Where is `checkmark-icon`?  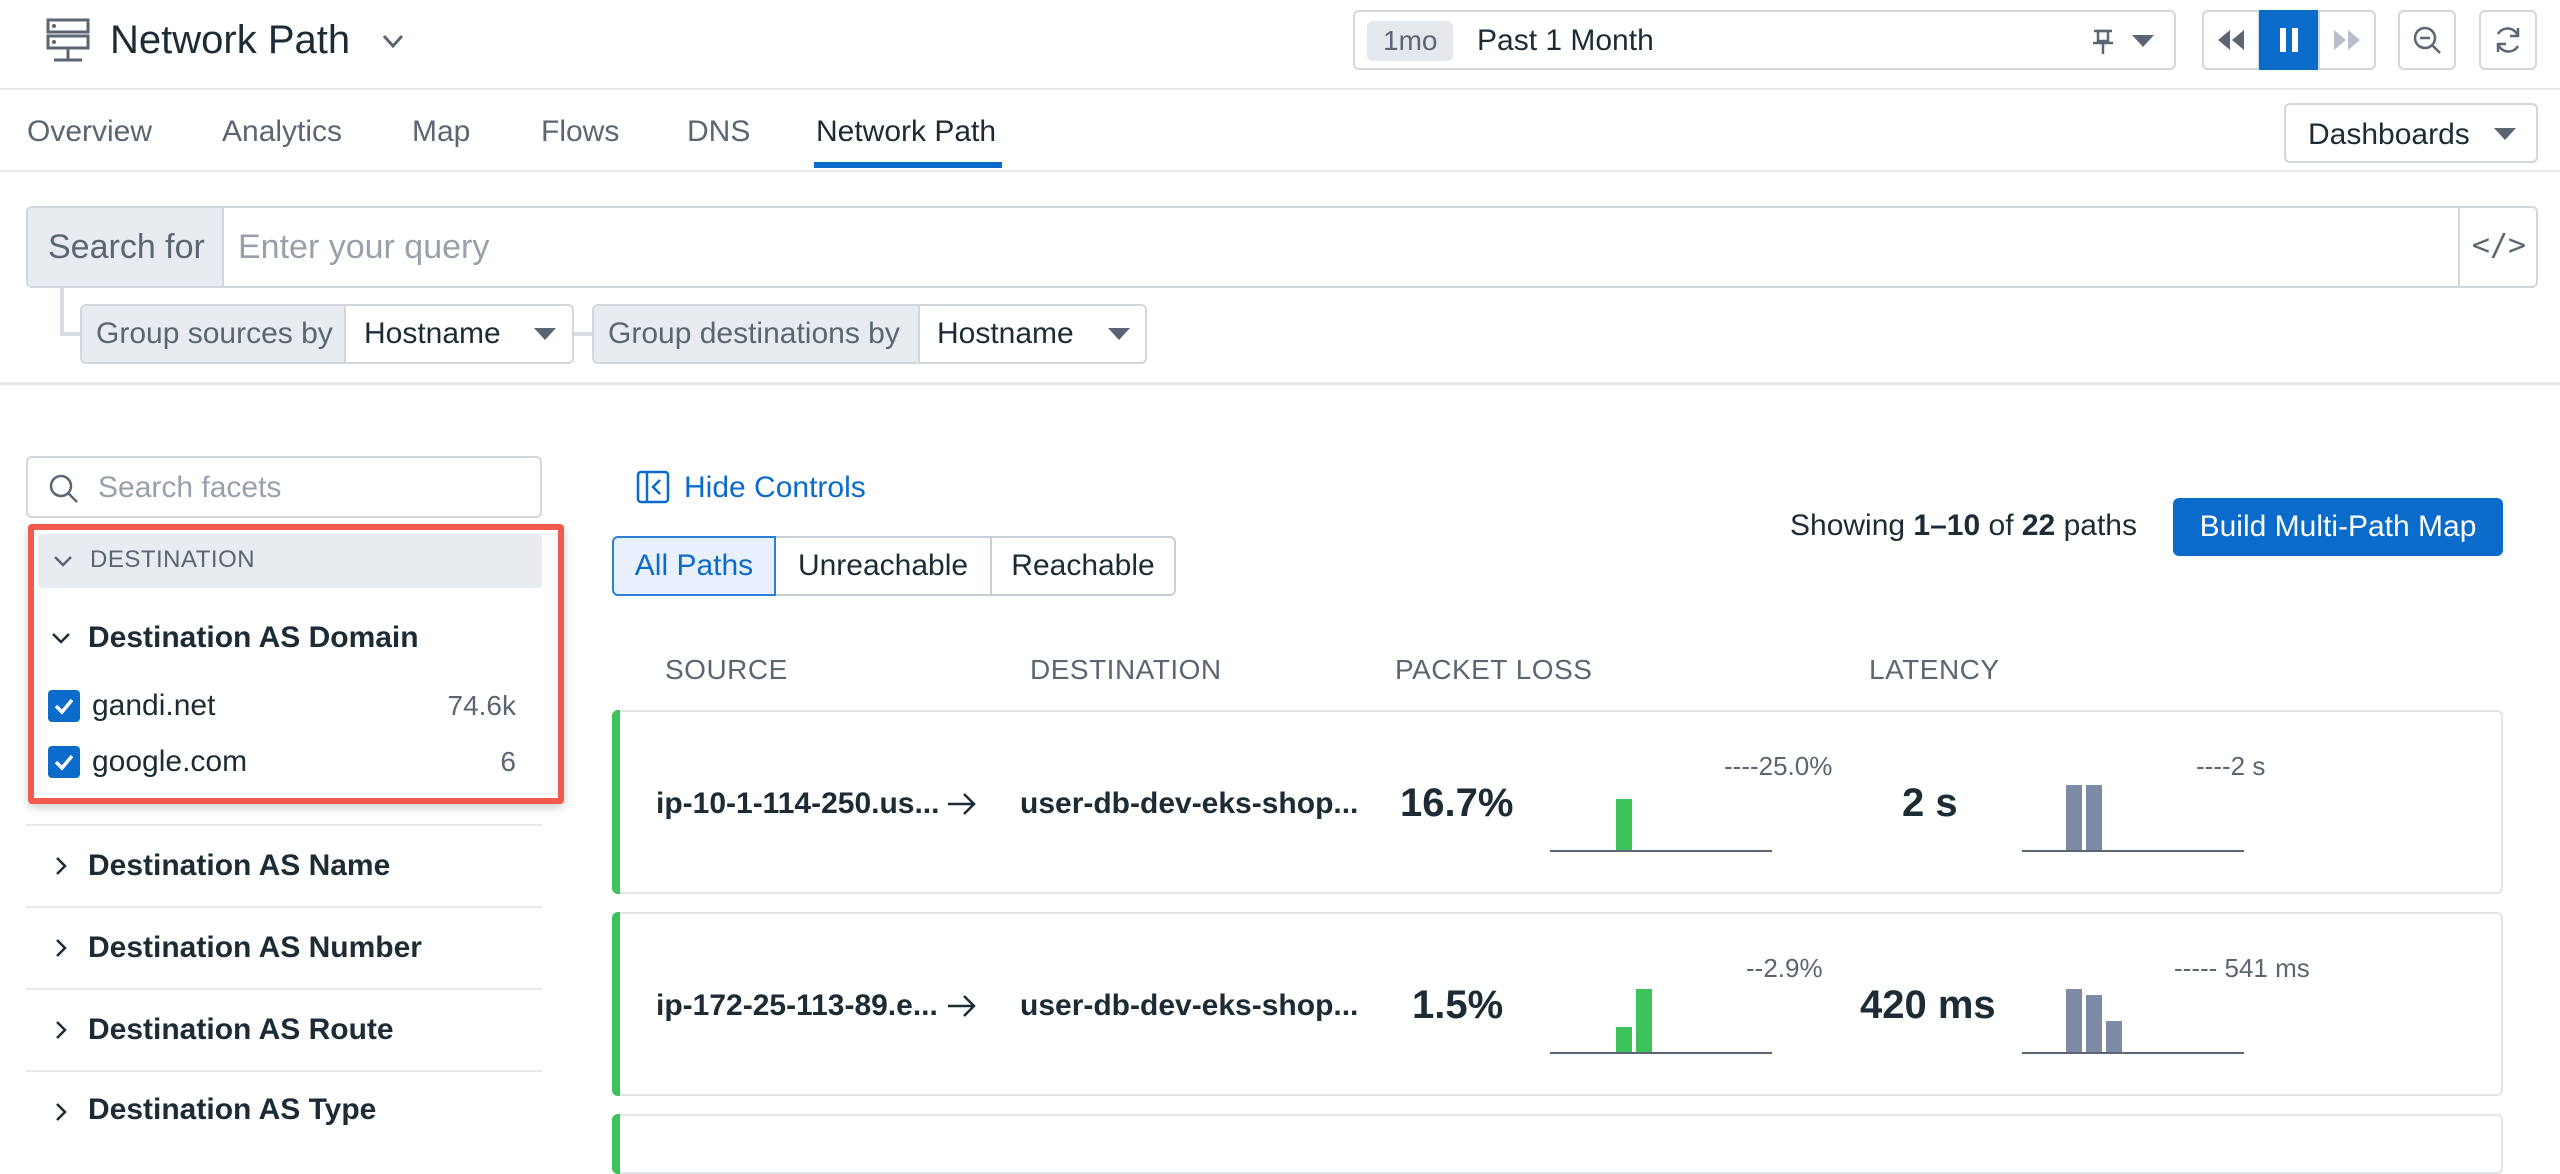 checkmark-icon is located at coordinates (64, 706).